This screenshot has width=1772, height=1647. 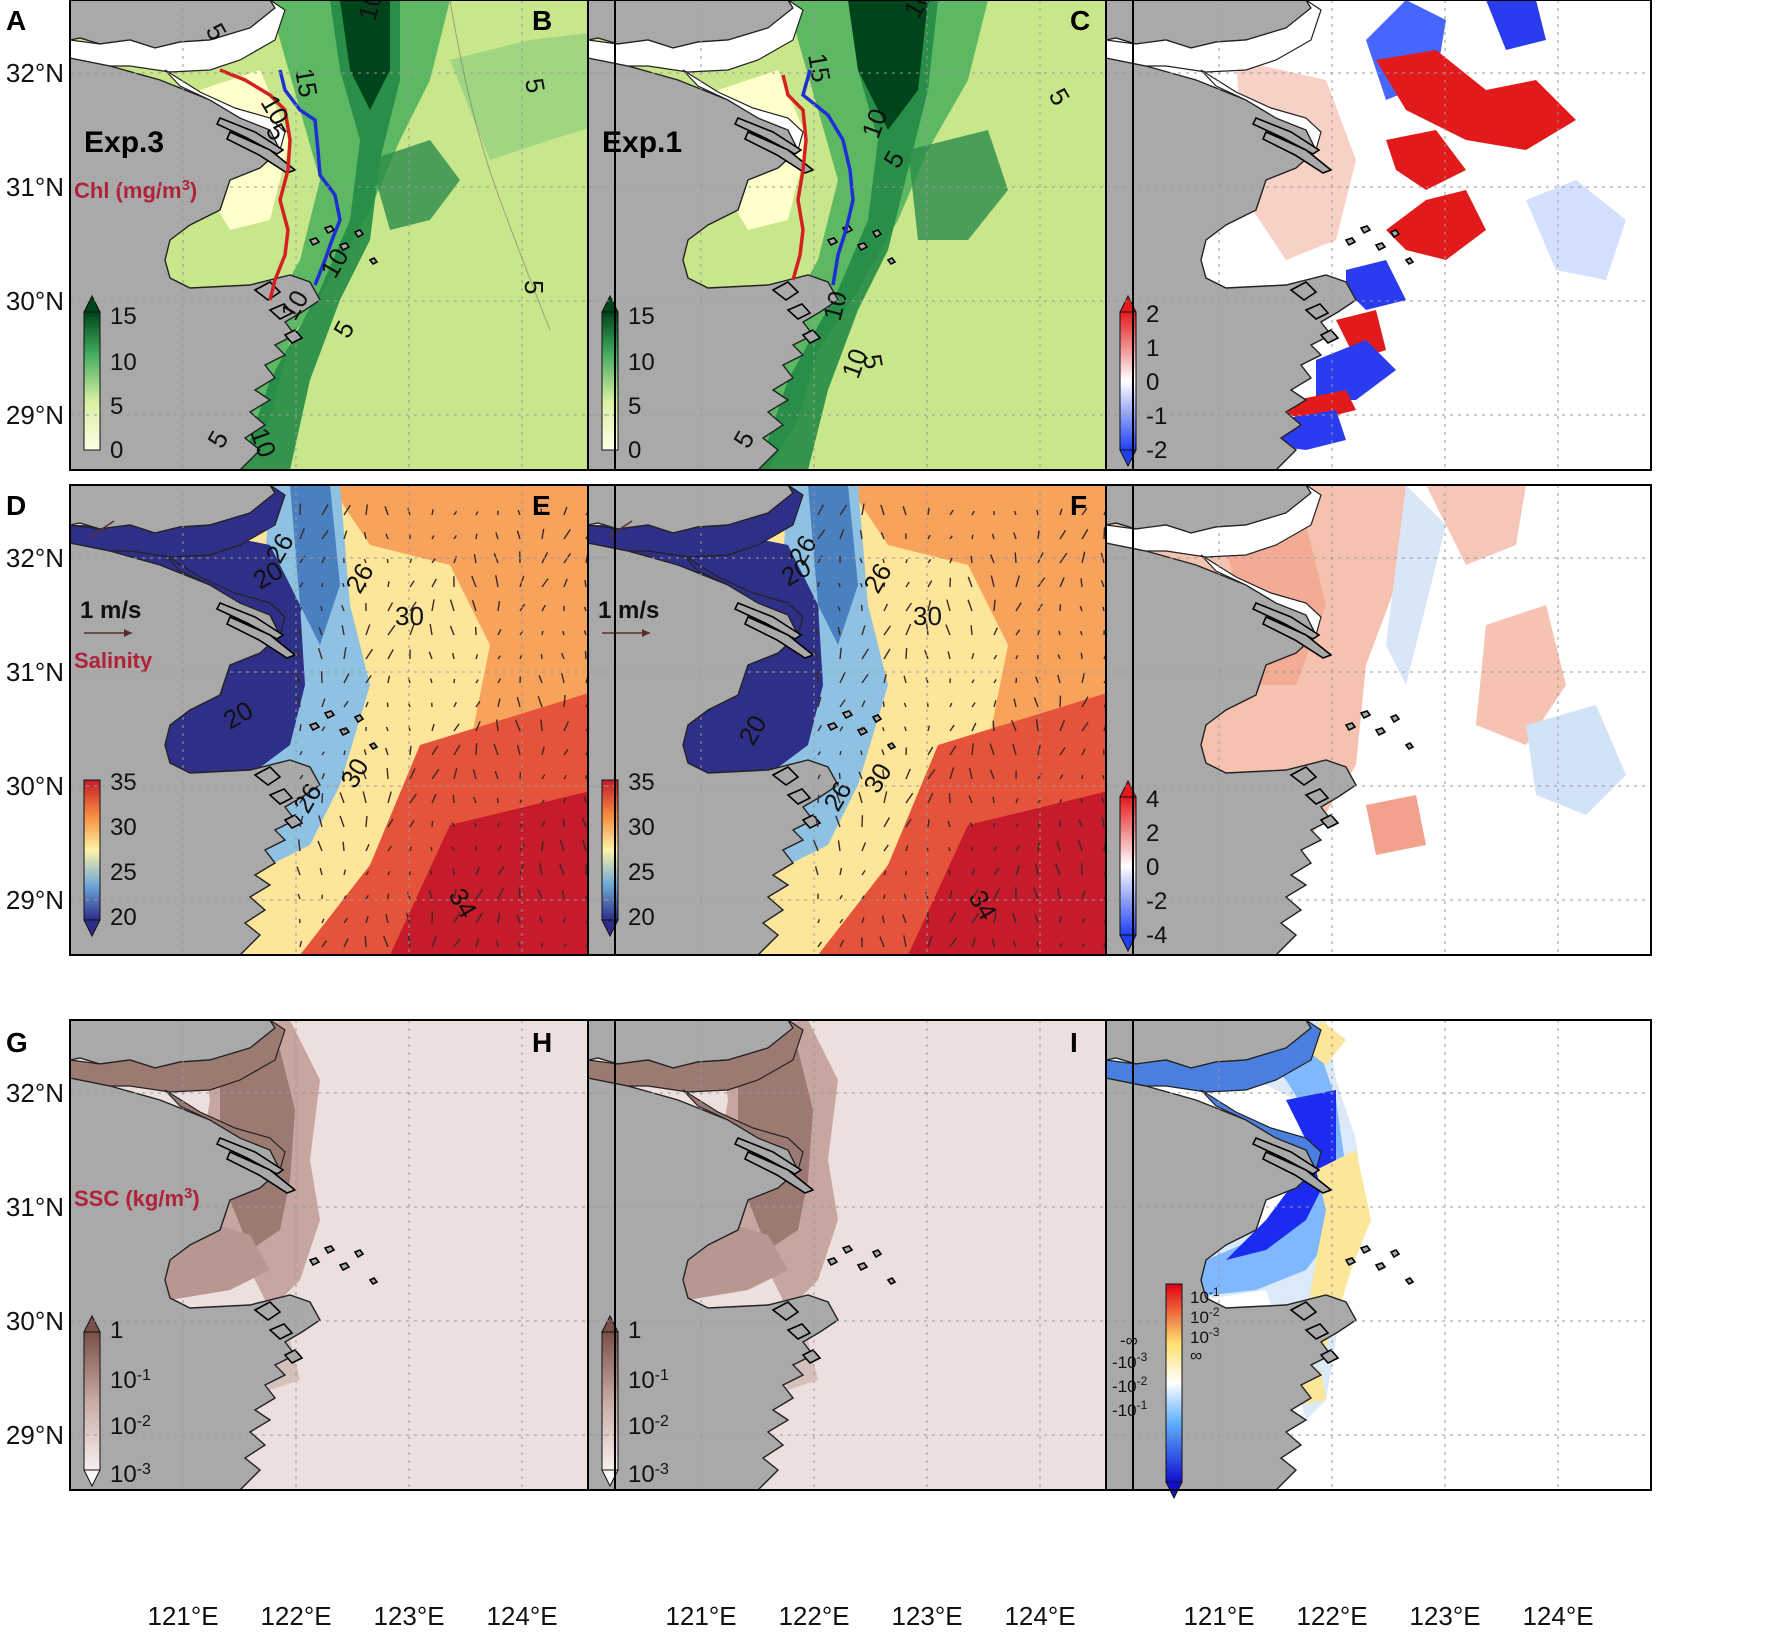 What do you see at coordinates (641, 872) in the screenshot?
I see `colorbar-tick: 25` at bounding box center [641, 872].